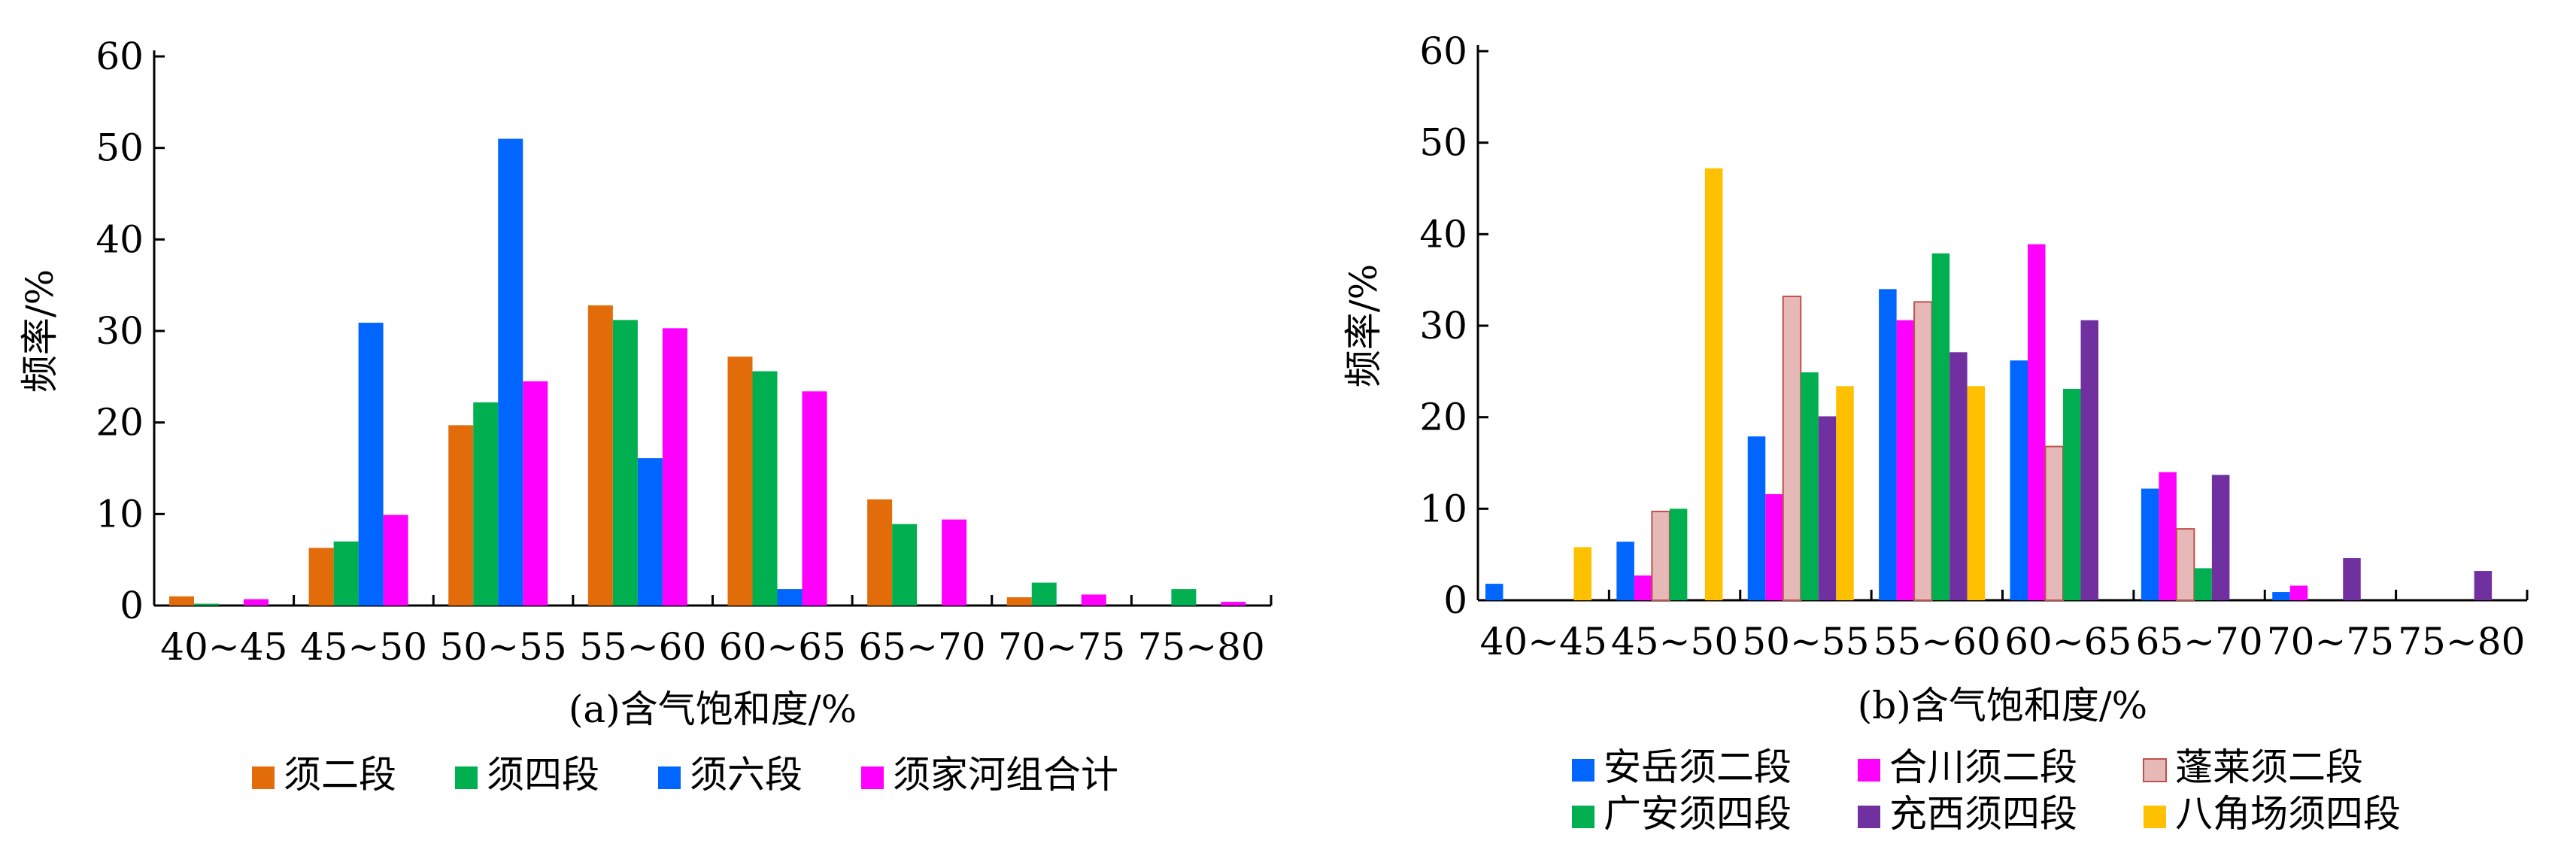 The width and height of the screenshot is (2576, 856). Describe the element at coordinates (2269, 767) in the screenshot. I see `legend-label: 蓬莱须二段` at that location.